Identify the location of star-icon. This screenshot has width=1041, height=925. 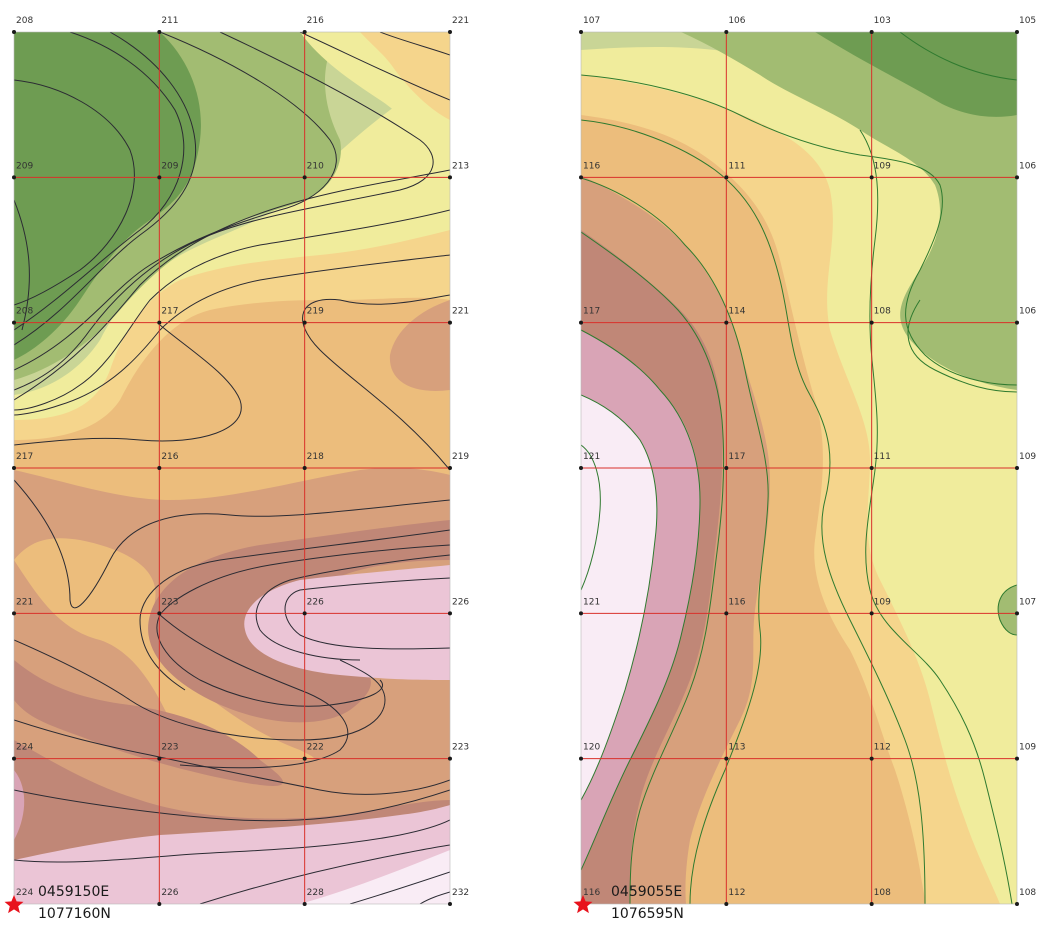
(14, 904).